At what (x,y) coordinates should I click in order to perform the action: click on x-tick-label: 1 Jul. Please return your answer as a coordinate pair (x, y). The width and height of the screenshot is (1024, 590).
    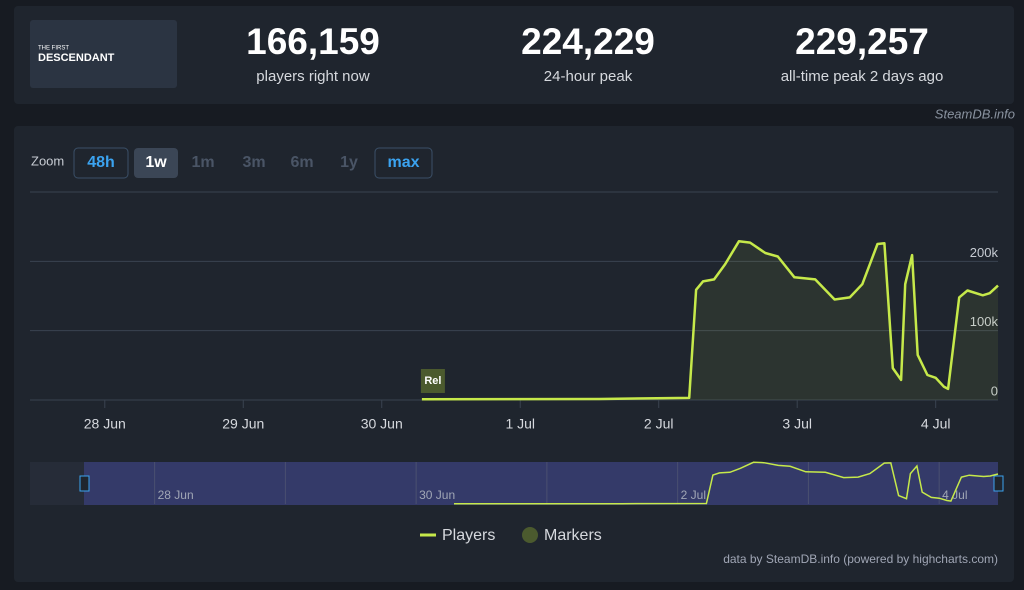
    Looking at the image, I should click on (520, 424).